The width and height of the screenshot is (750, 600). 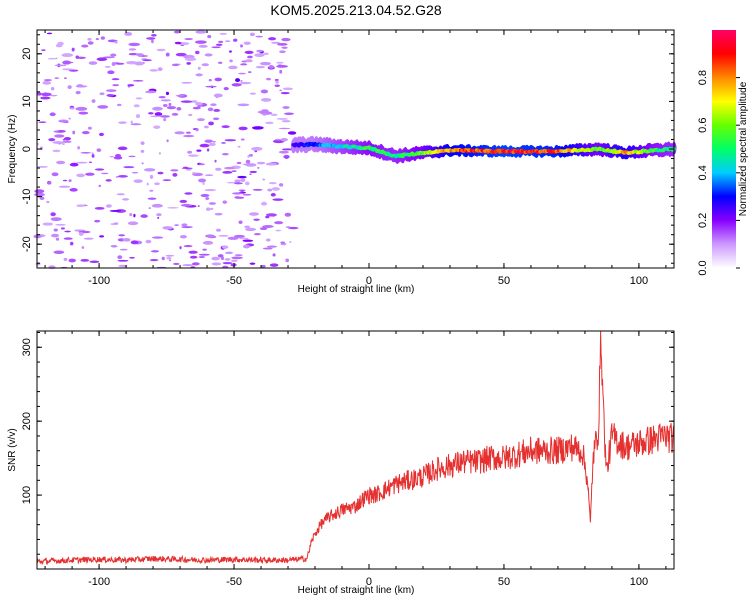 I want to click on snr-x-tick-label: -100, so click(x=99, y=582).